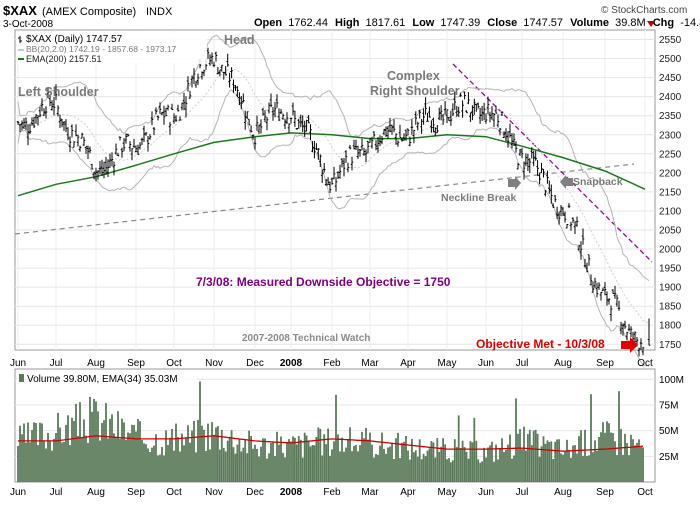 This screenshot has height=505, width=700. Describe the element at coordinates (670, 97) in the screenshot. I see `price-y-tick: 2400` at that location.